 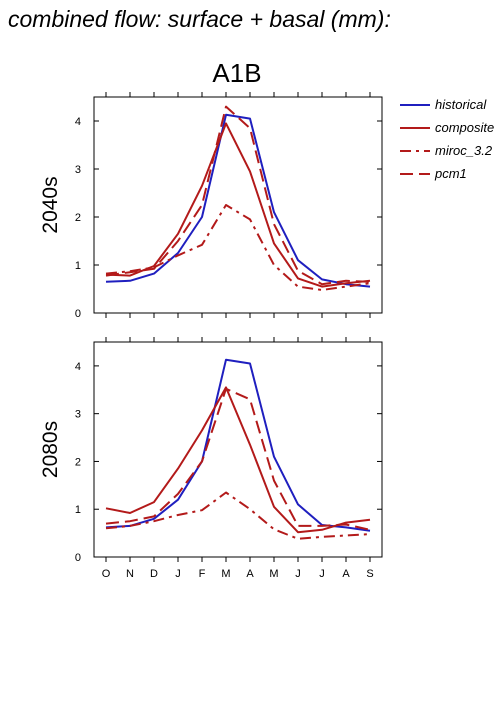 What do you see at coordinates (50, 204) in the screenshot?
I see `panel-label: 2040s` at bounding box center [50, 204].